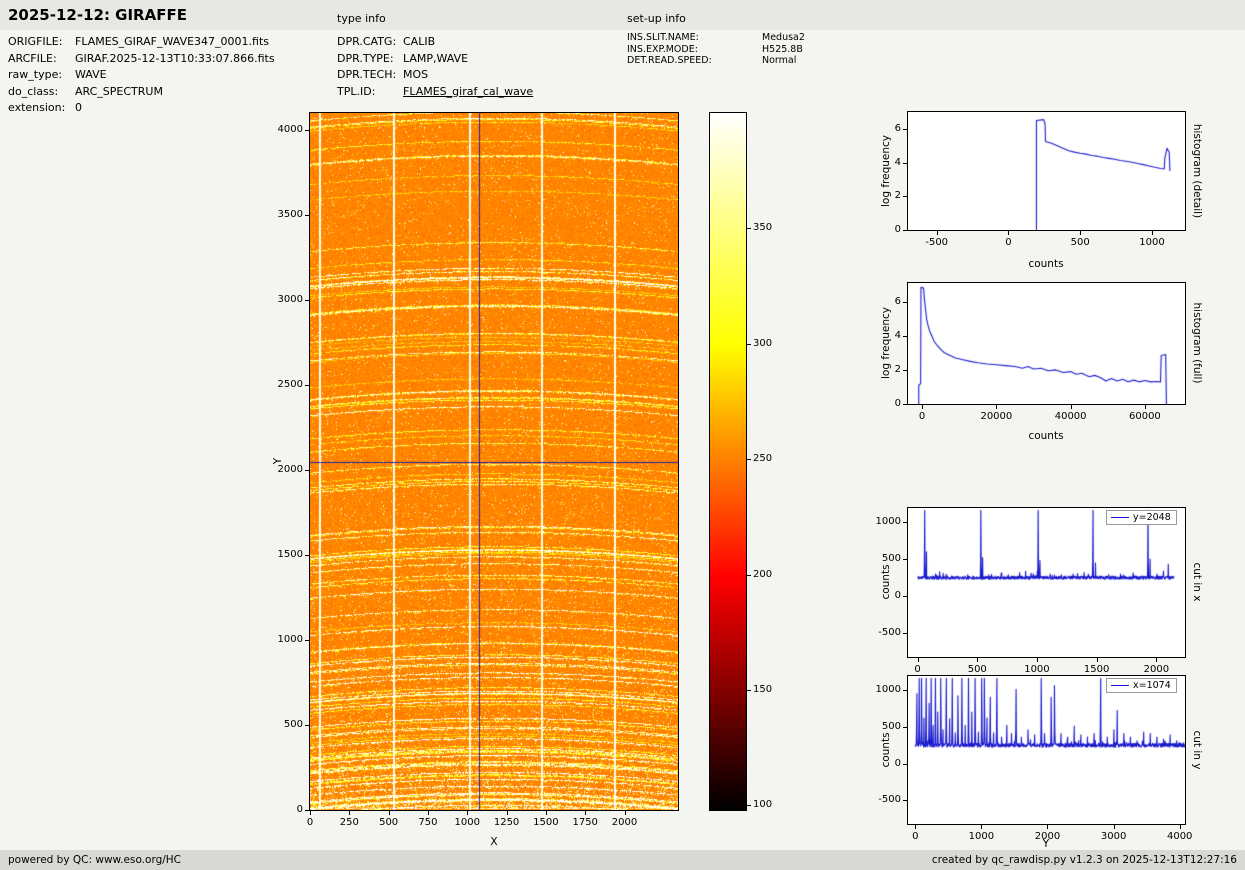 The image size is (1245, 870). What do you see at coordinates (779, 60) in the screenshot?
I see `meta-value: Normal` at bounding box center [779, 60].